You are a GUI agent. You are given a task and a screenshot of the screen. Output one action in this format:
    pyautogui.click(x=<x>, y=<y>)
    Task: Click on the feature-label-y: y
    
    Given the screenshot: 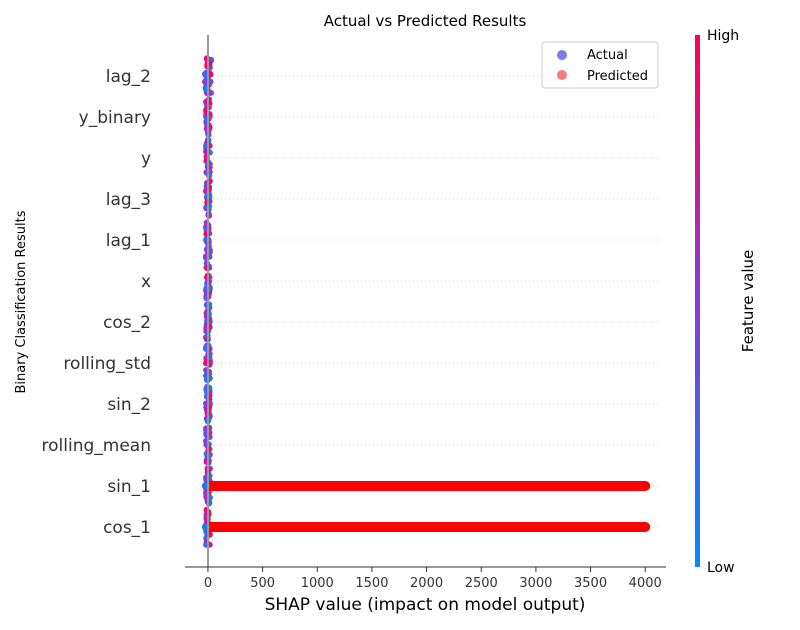 What is the action you would take?
    pyautogui.click(x=146, y=159)
    